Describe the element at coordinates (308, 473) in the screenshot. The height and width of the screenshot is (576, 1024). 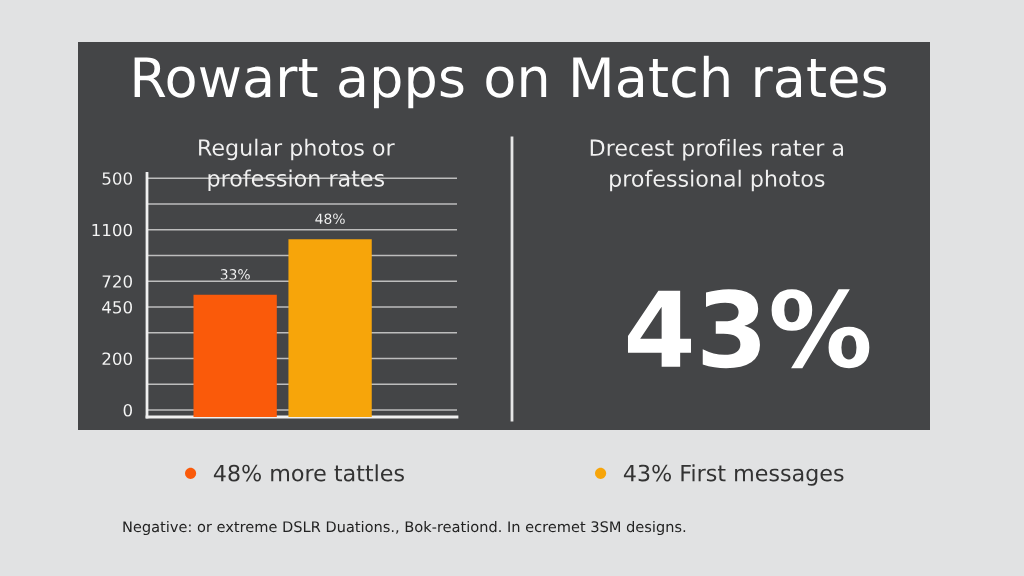
I see `legend-label: 48% more tattles` at that location.